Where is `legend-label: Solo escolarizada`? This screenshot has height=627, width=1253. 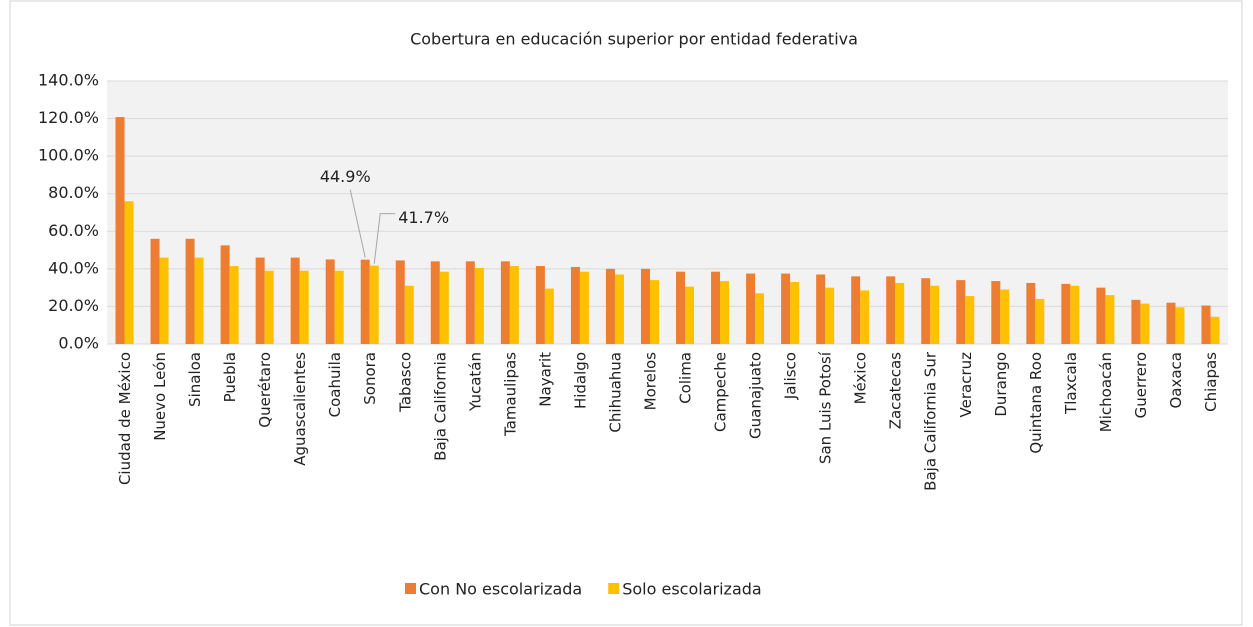 legend-label: Solo escolarizada is located at coordinates (691, 589).